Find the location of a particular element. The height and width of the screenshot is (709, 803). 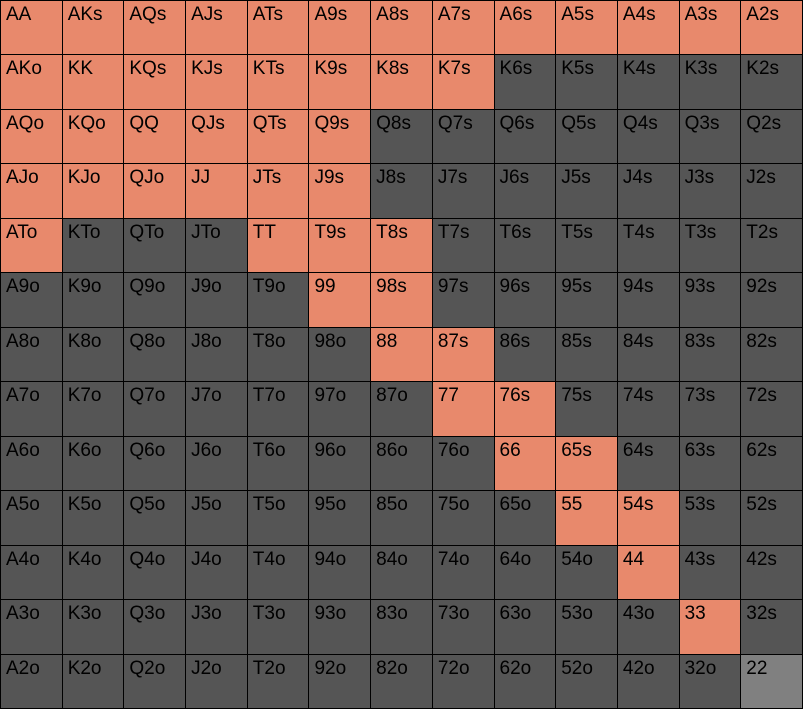

hand-cell: K4s is located at coordinates (648, 82).